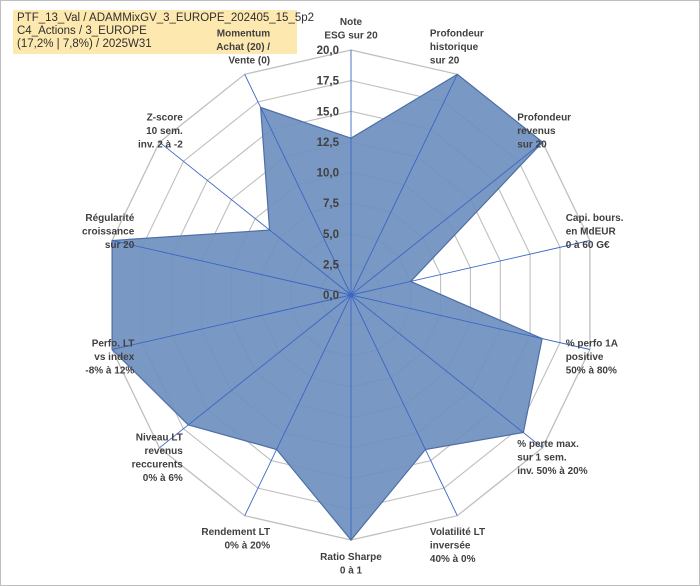 Image resolution: width=700 pixels, height=586 pixels. I want to click on axis-label: Volatilité LT inversée 40% à 0%, so click(457, 546).